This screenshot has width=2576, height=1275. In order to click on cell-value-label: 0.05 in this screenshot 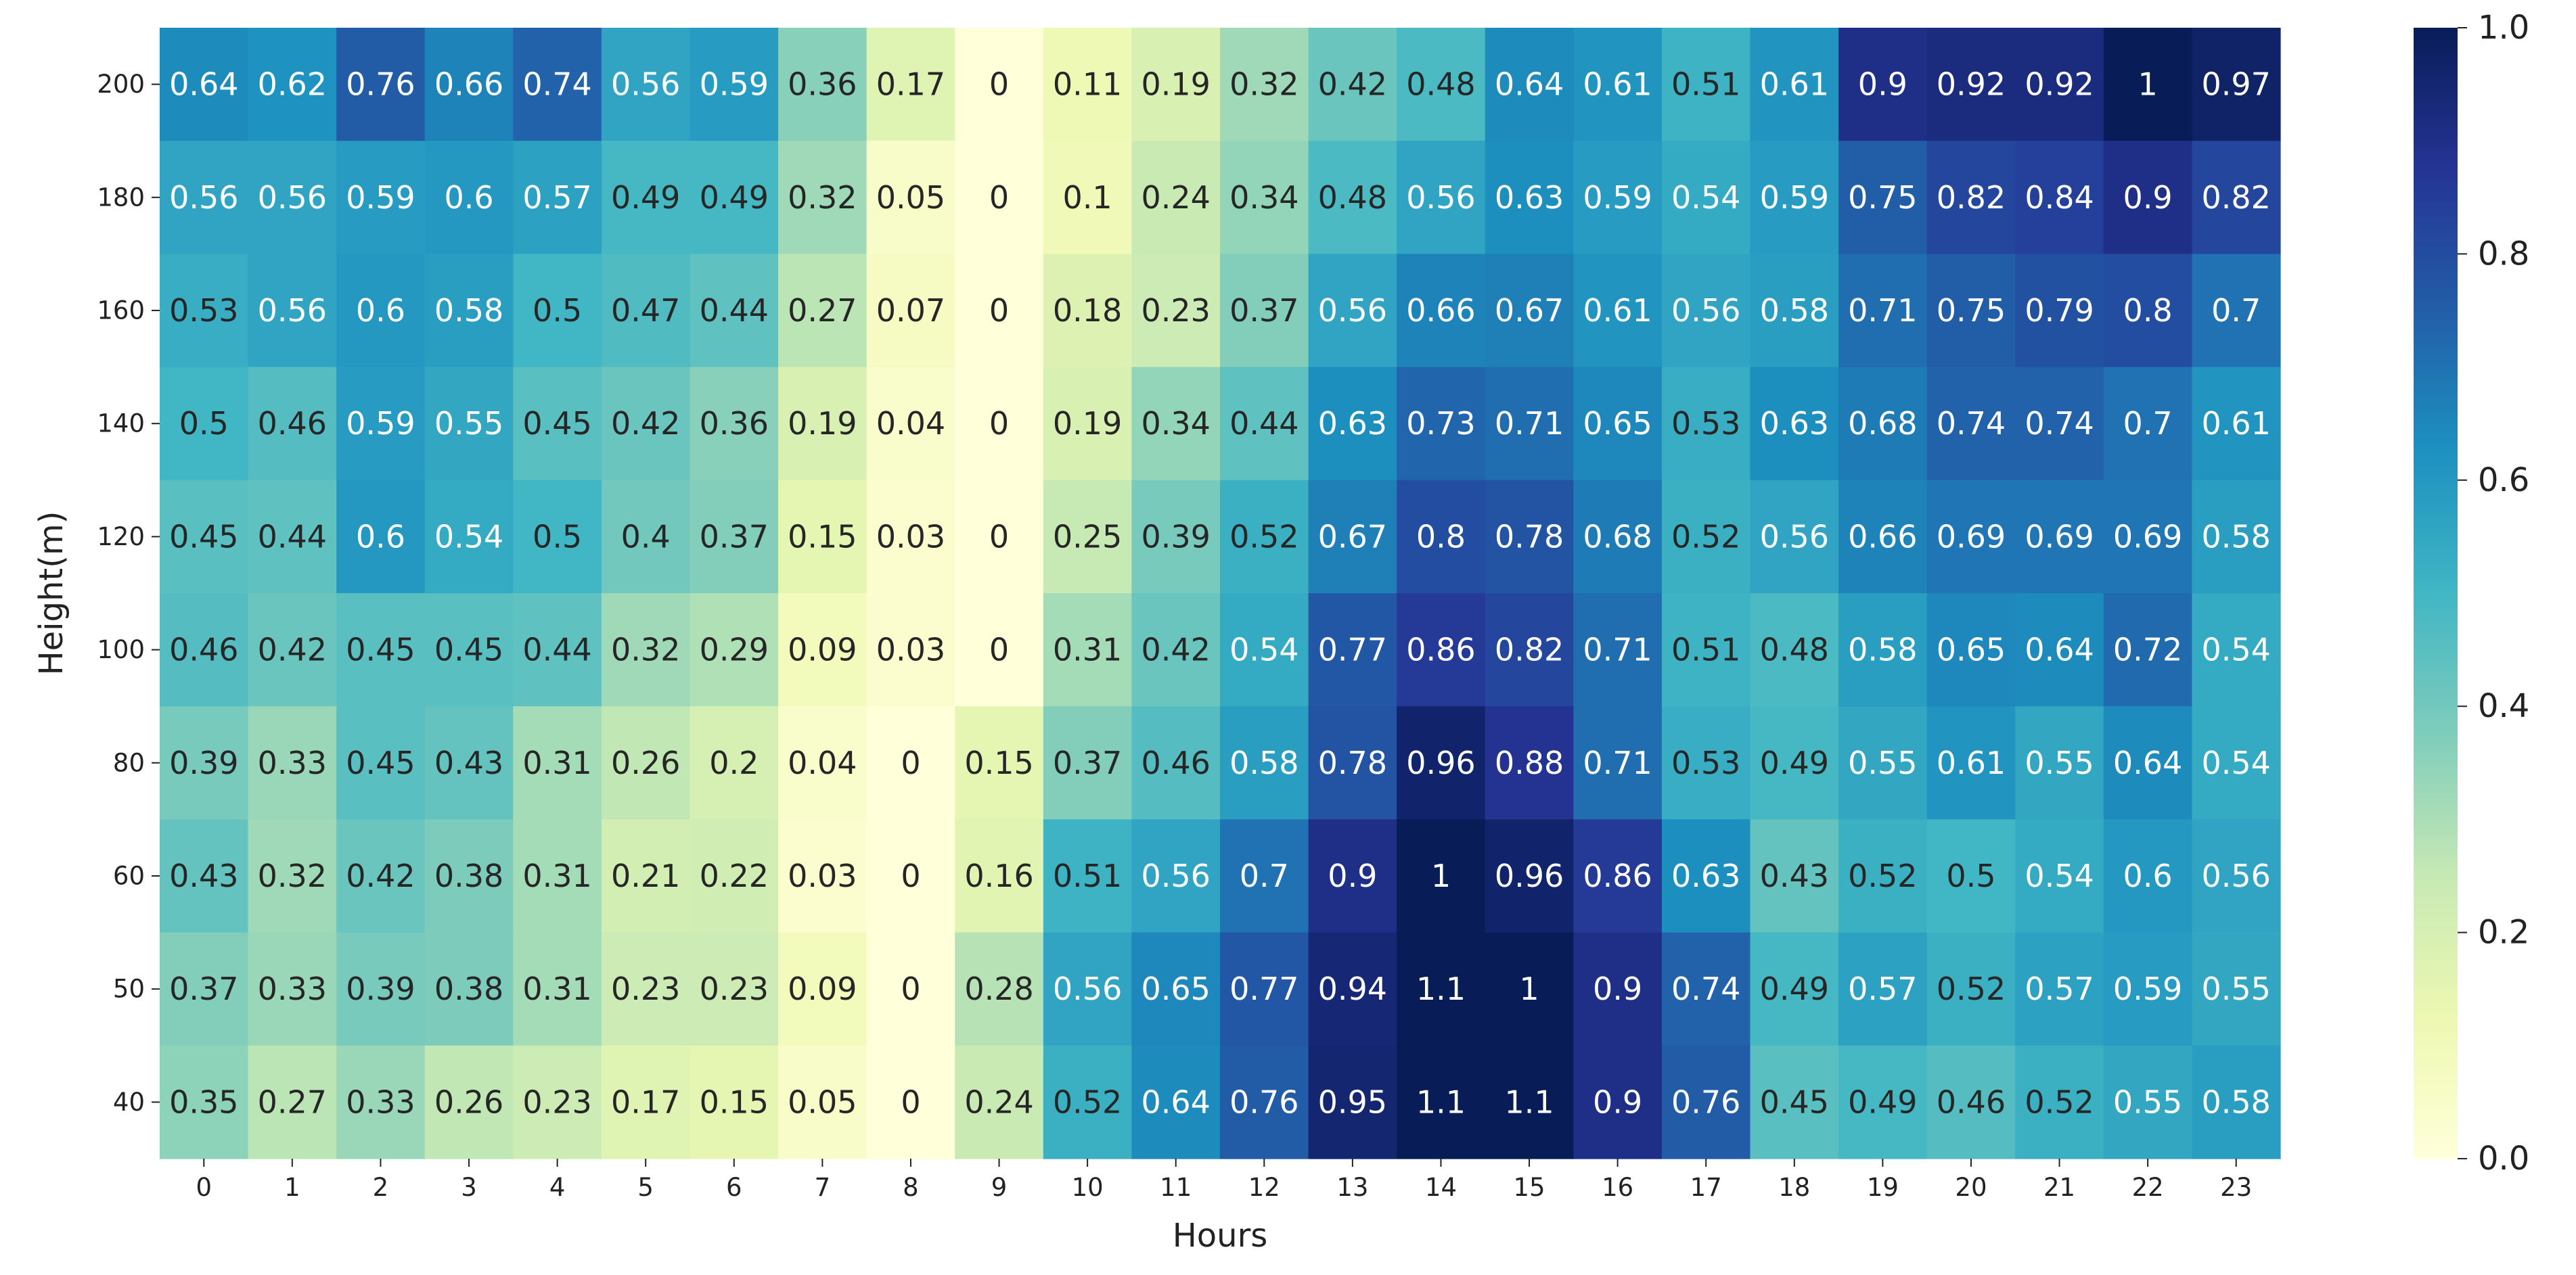, I will do `click(910, 197)`.